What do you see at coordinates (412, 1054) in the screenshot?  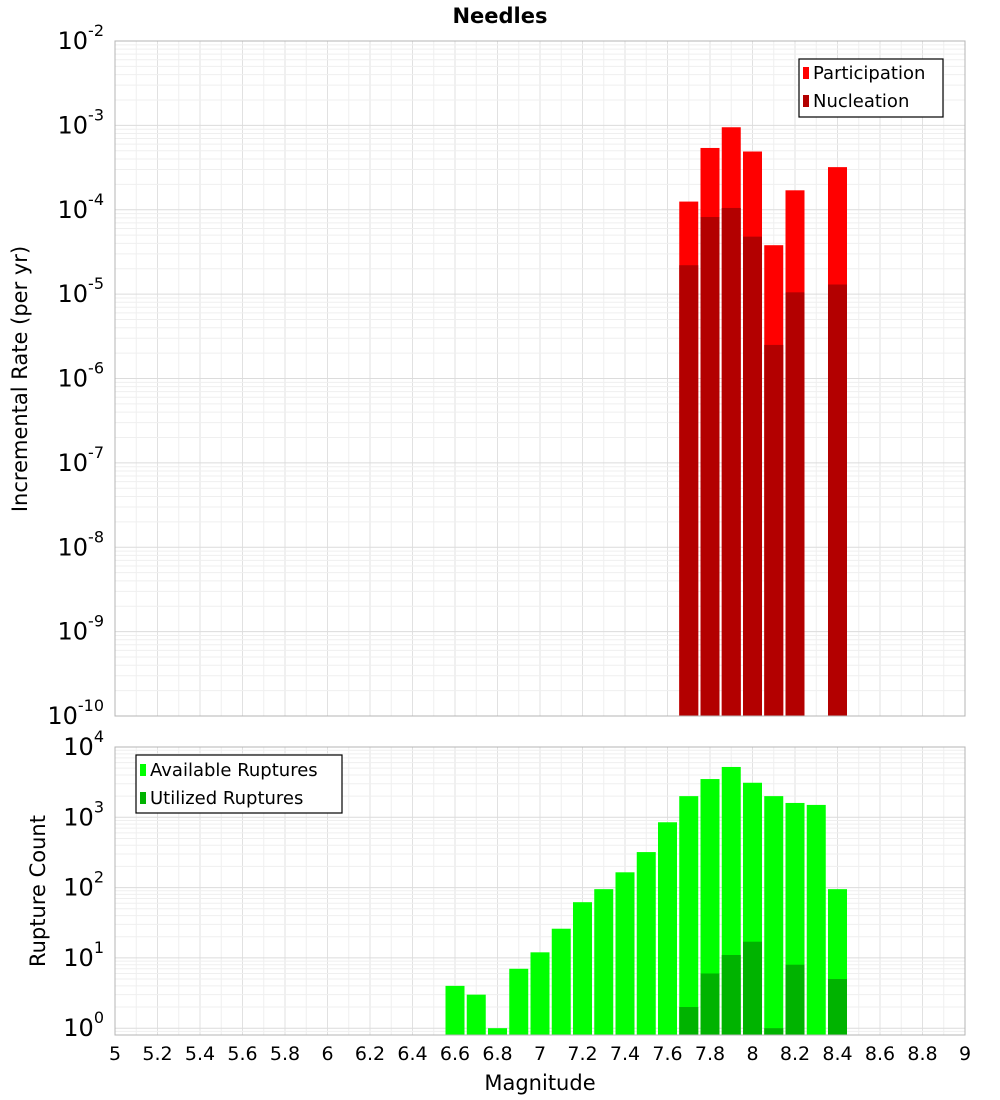 I see `x-tick-label: 6.4` at bounding box center [412, 1054].